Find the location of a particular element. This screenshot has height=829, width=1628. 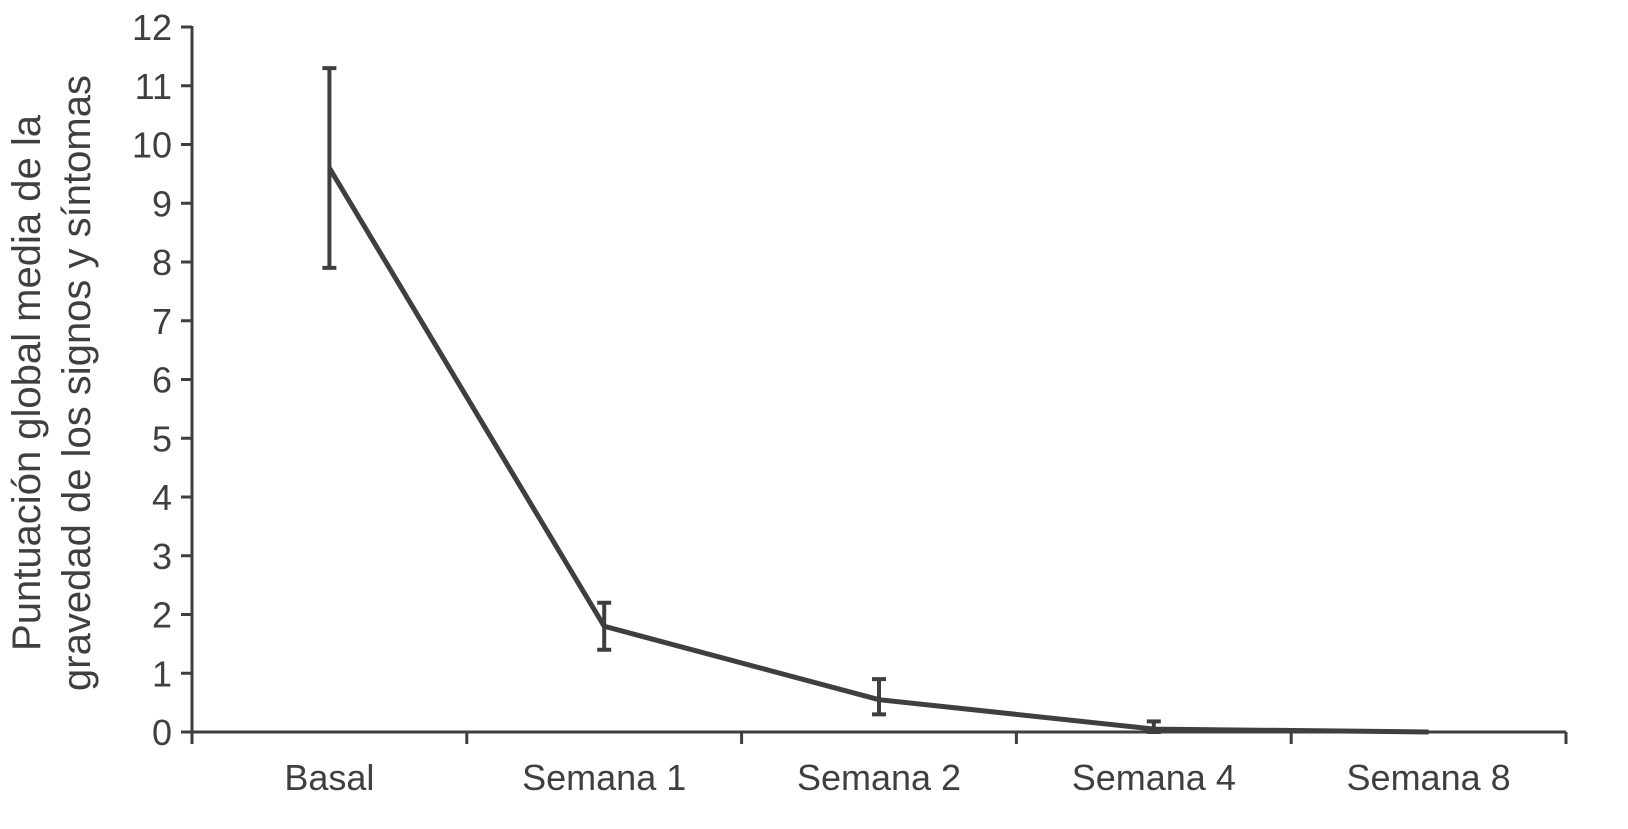

y-tick-label: 9 is located at coordinates (162, 203).